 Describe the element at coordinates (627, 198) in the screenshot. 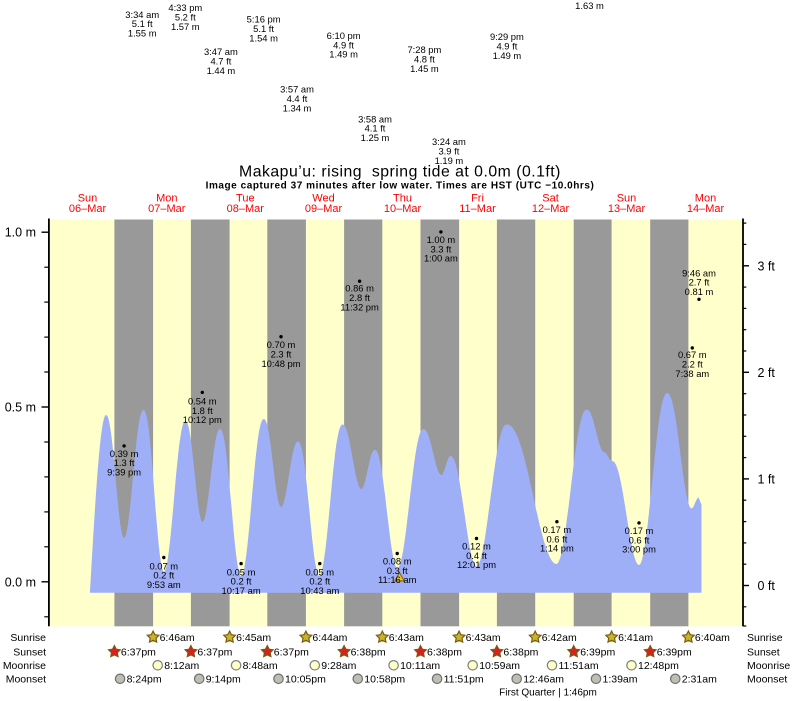

I see `svg-text: Sun` at that location.